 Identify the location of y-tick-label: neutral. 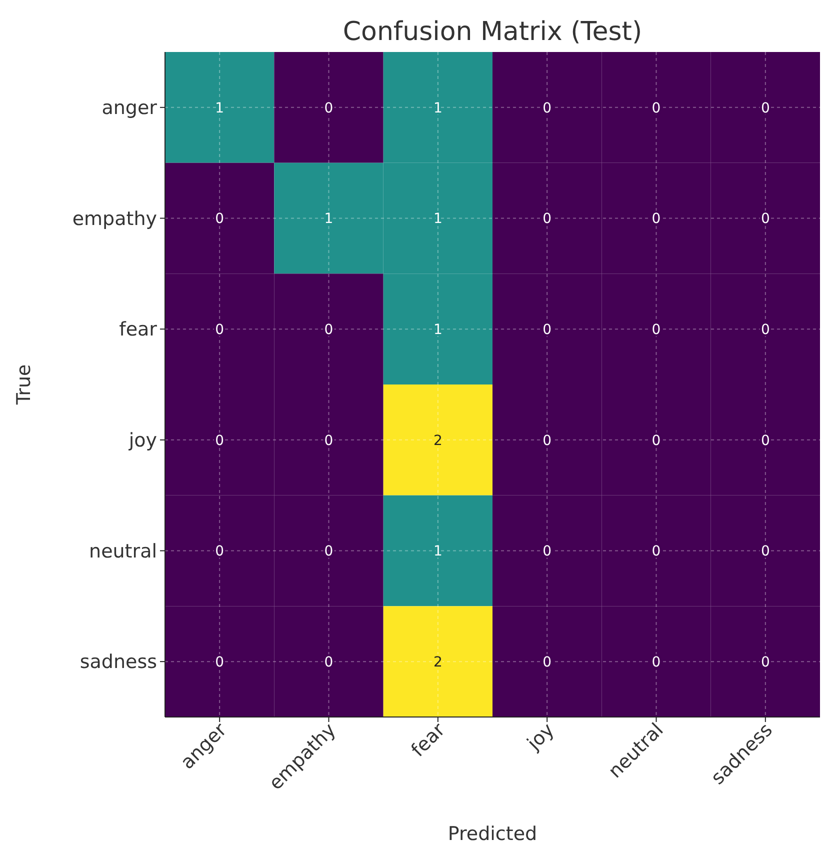
(123, 551).